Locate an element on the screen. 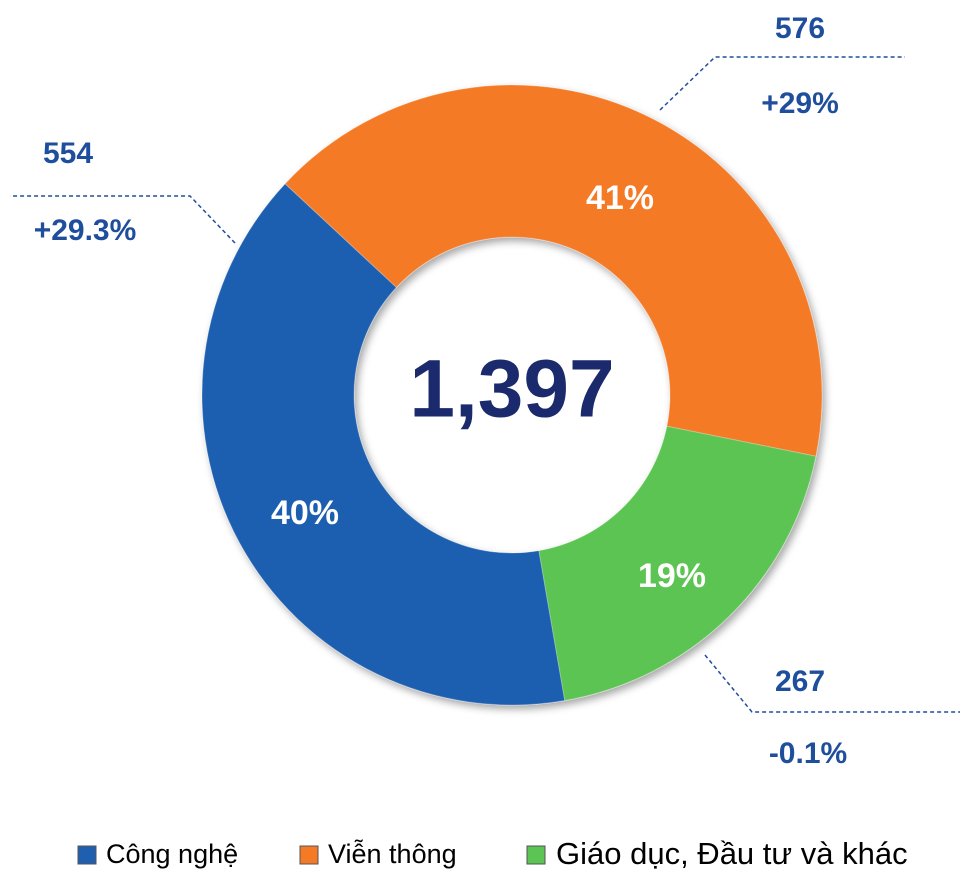  value-label: 267 is located at coordinates (800, 681).